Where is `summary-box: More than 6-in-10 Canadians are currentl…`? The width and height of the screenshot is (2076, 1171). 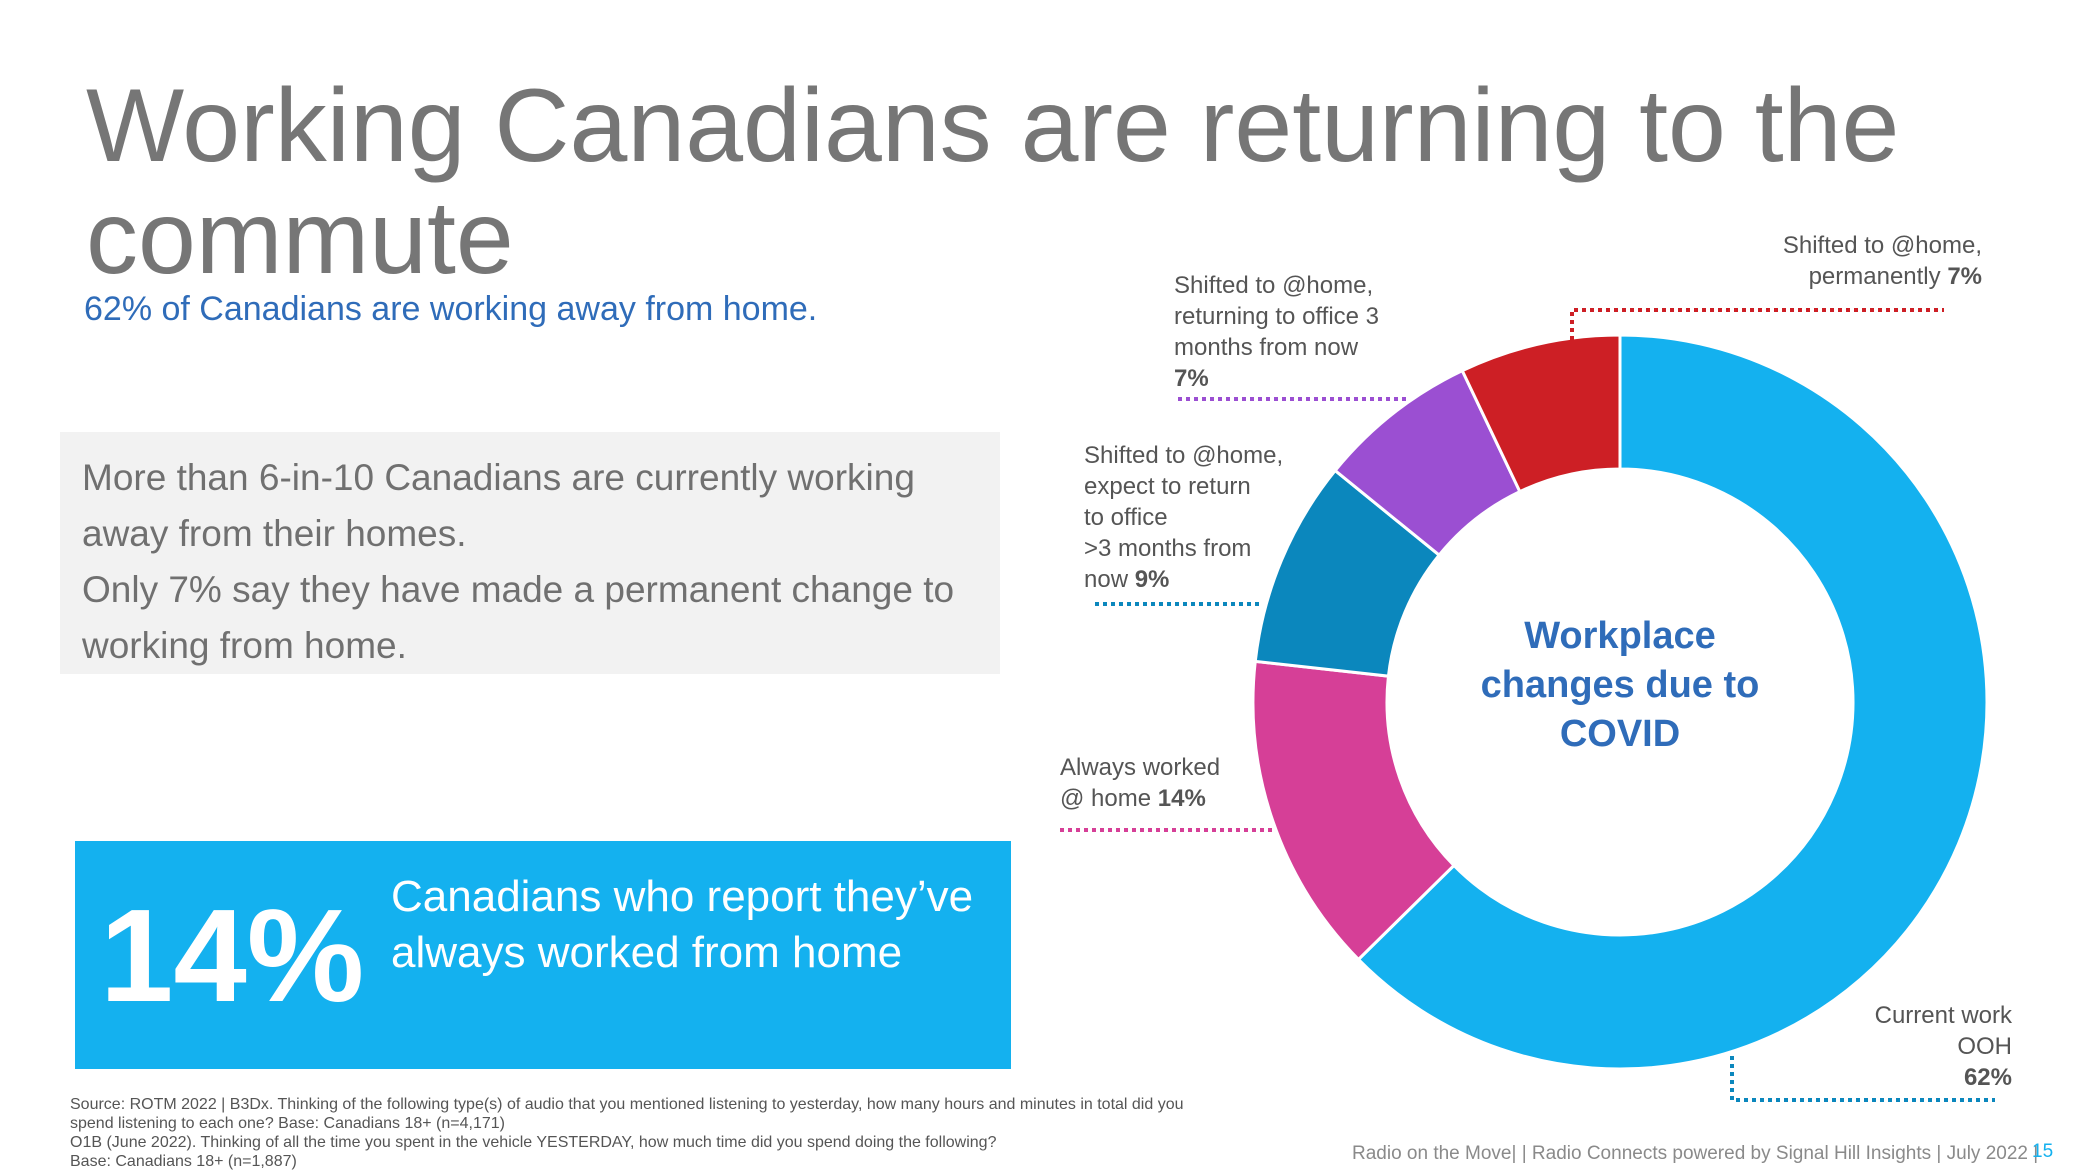
summary-box: More than 6-in-10 Canadians are currentl… is located at coordinates (530, 553).